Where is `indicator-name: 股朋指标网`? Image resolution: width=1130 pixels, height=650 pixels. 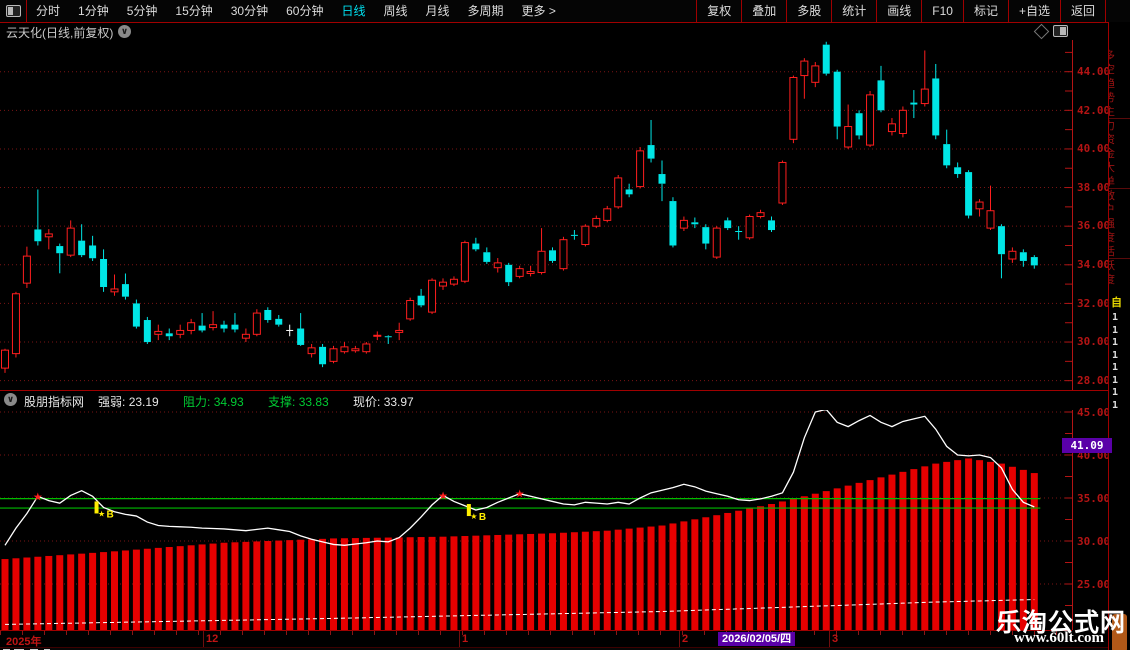
indicator-name: 股朋指标网 is located at coordinates (54, 402).